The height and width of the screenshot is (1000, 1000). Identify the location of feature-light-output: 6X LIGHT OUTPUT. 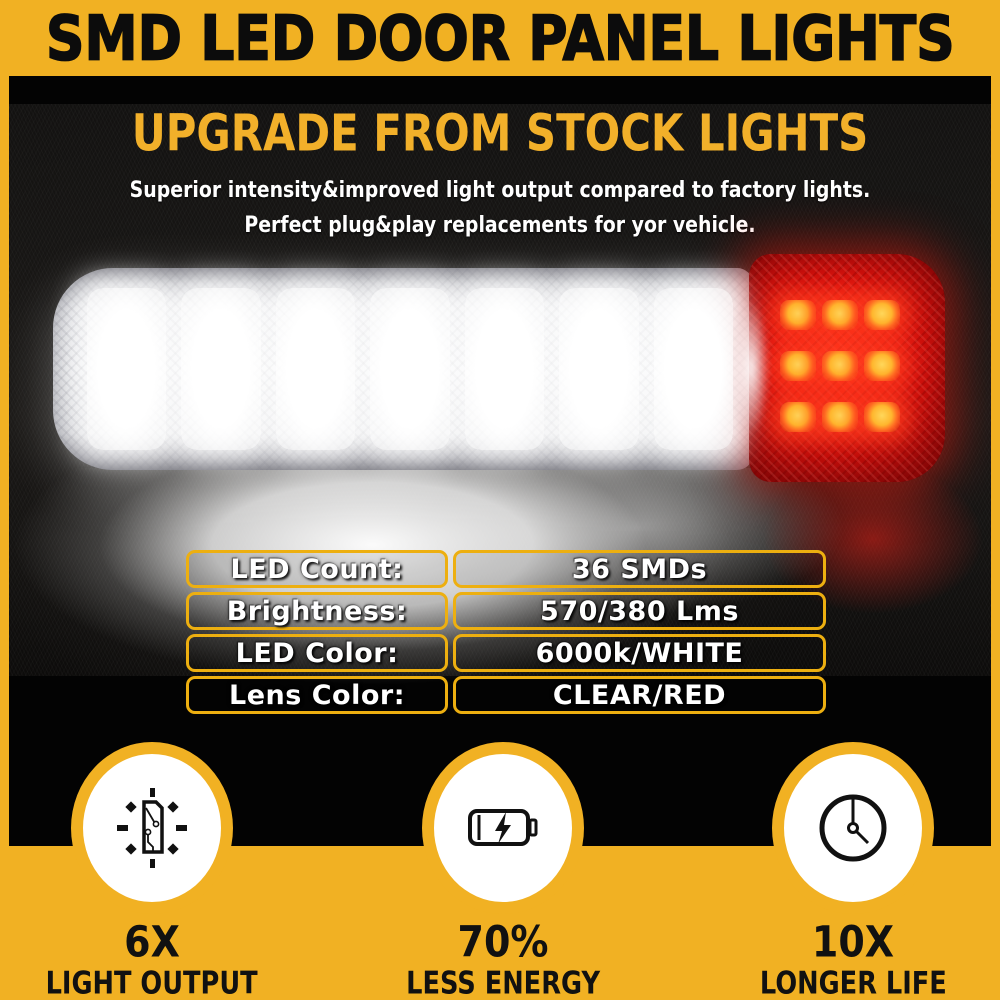
(156, 871).